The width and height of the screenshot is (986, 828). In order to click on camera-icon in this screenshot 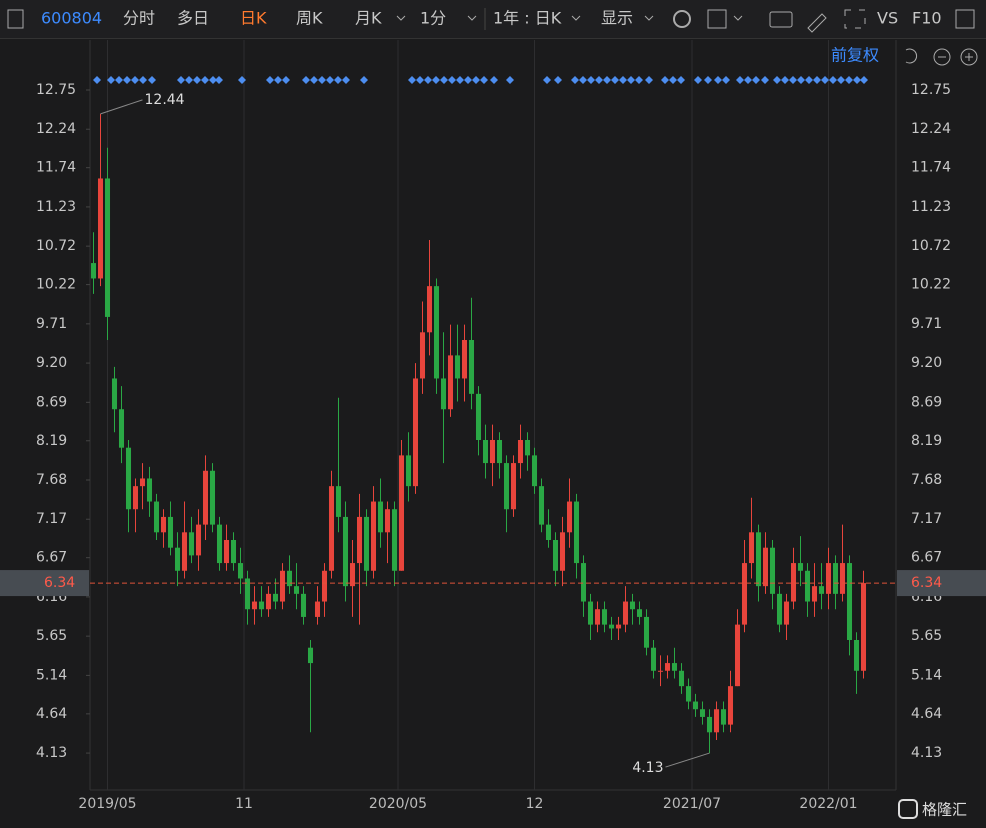, I will do `click(781, 19)`.